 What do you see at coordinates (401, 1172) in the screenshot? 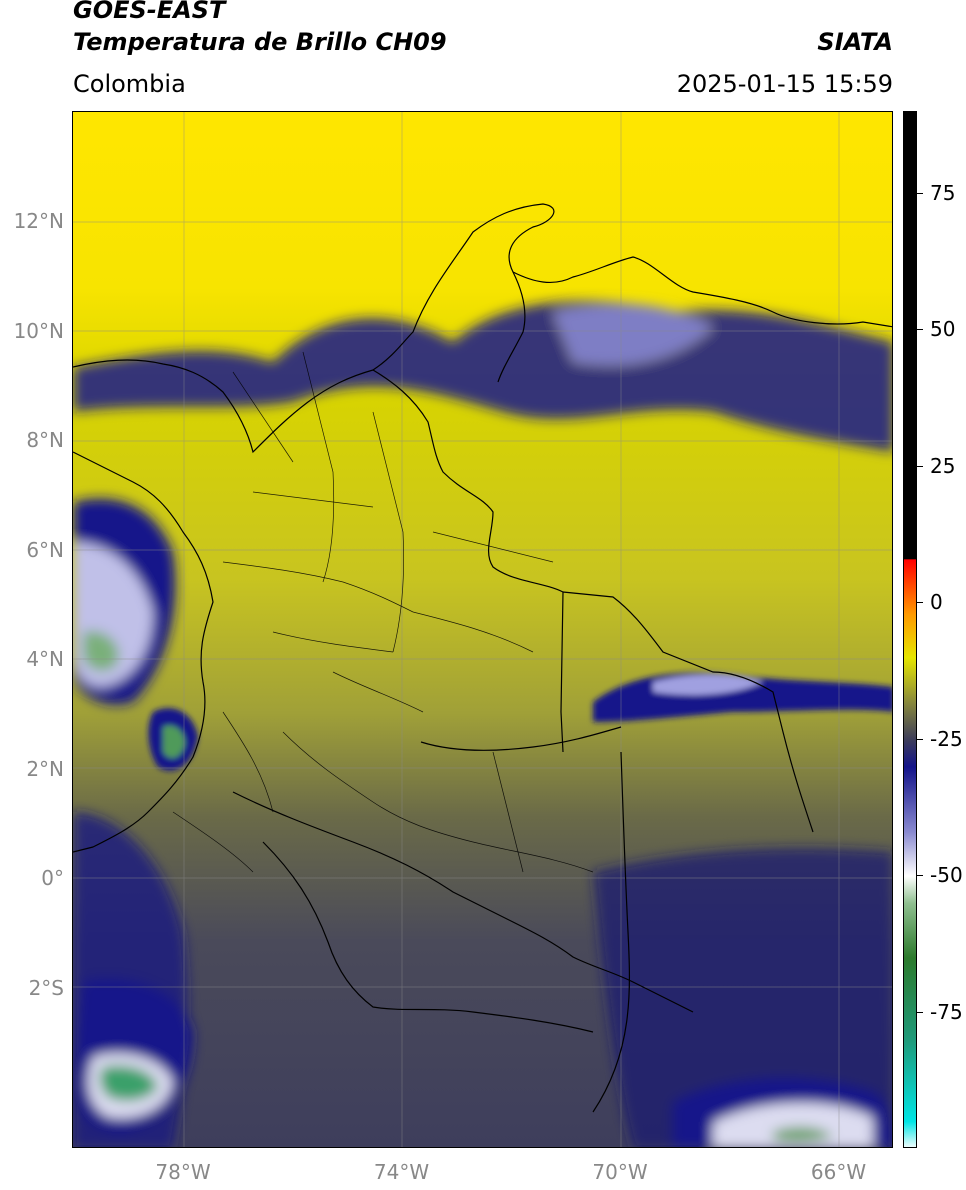
I see `lon-tick-label: 74°W` at bounding box center [401, 1172].